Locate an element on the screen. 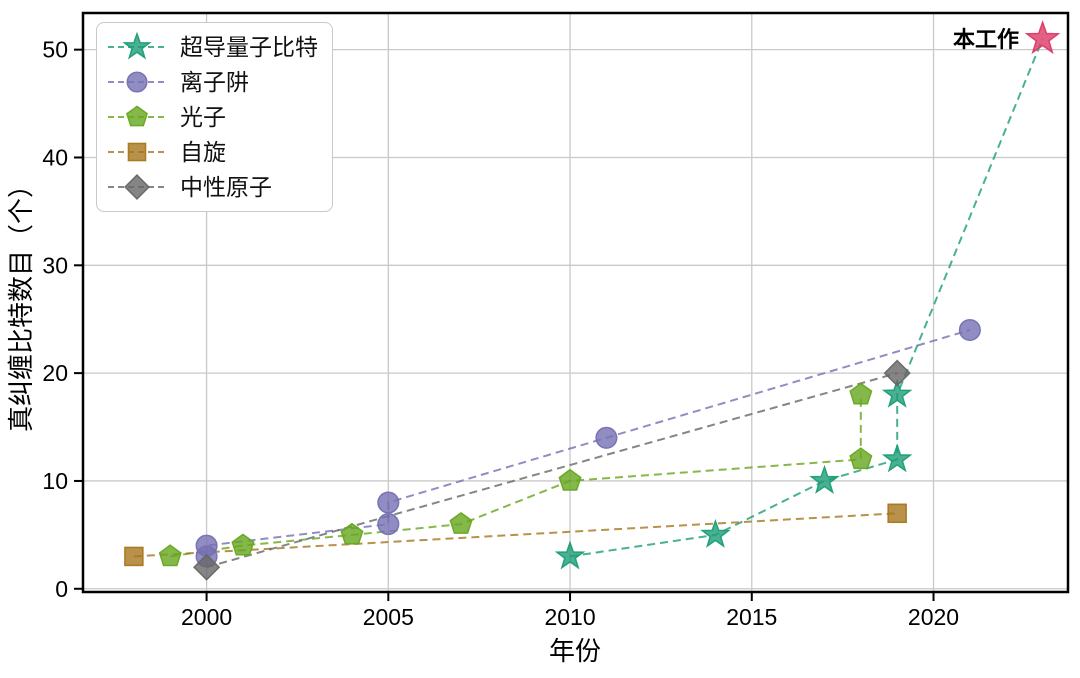 Image resolution: width=1080 pixels, height=678 pixels. y-tick-label: 30 is located at coordinates (55, 265).